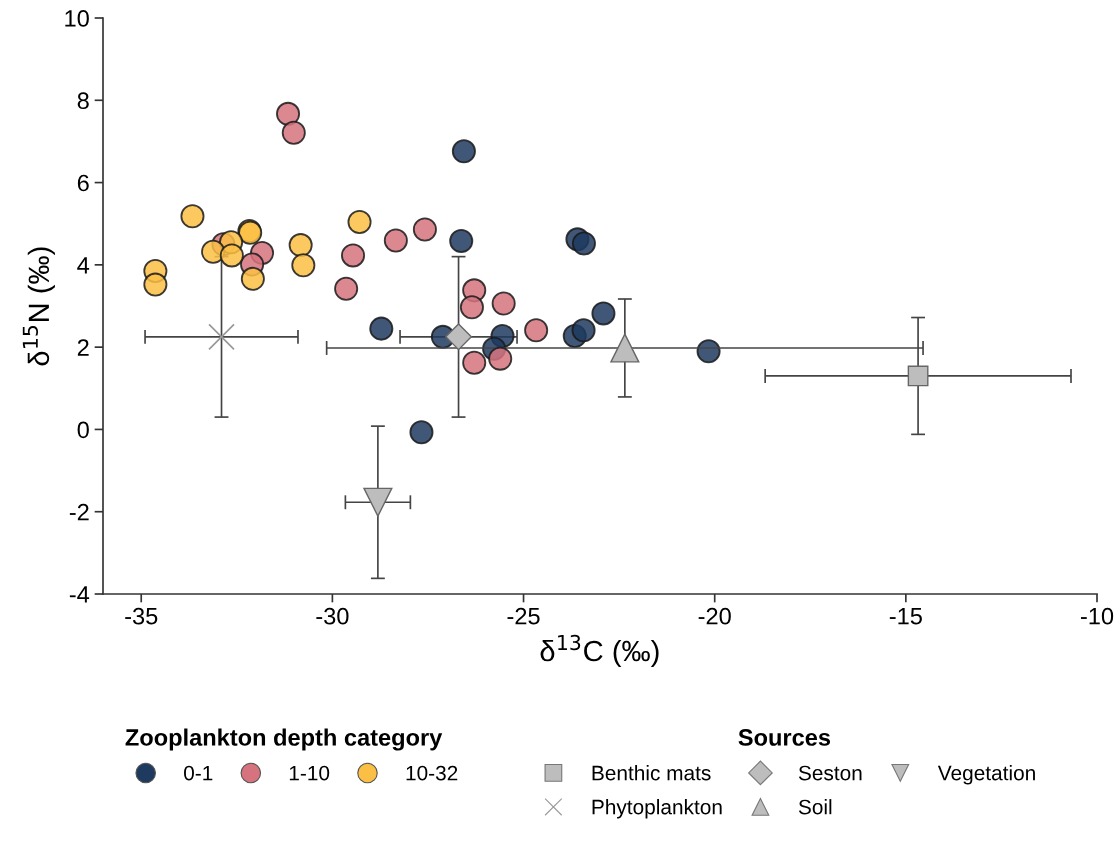 This screenshot has height=850, width=1117. What do you see at coordinates (986, 775) in the screenshot?
I see `legend-label: Vegetation` at bounding box center [986, 775].